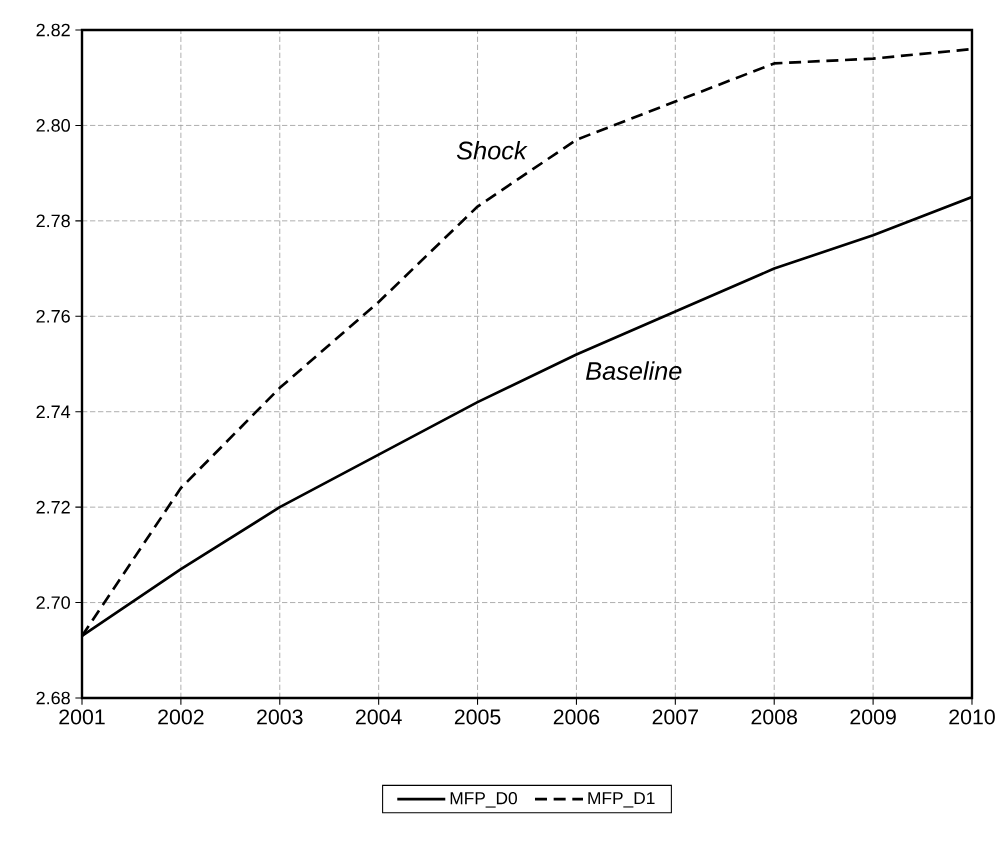 The width and height of the screenshot is (1008, 844). What do you see at coordinates (280, 717) in the screenshot?
I see `x-tick-label: 2003` at bounding box center [280, 717].